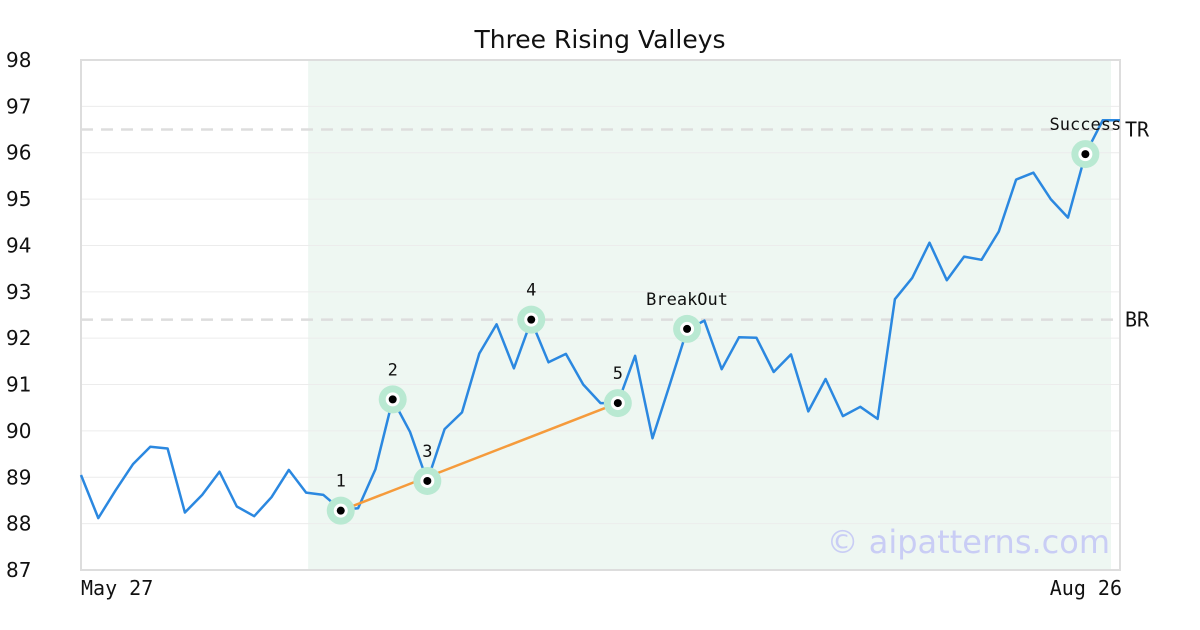  What do you see at coordinates (18, 245) in the screenshot?
I see `y-tick-label: 94` at bounding box center [18, 245].